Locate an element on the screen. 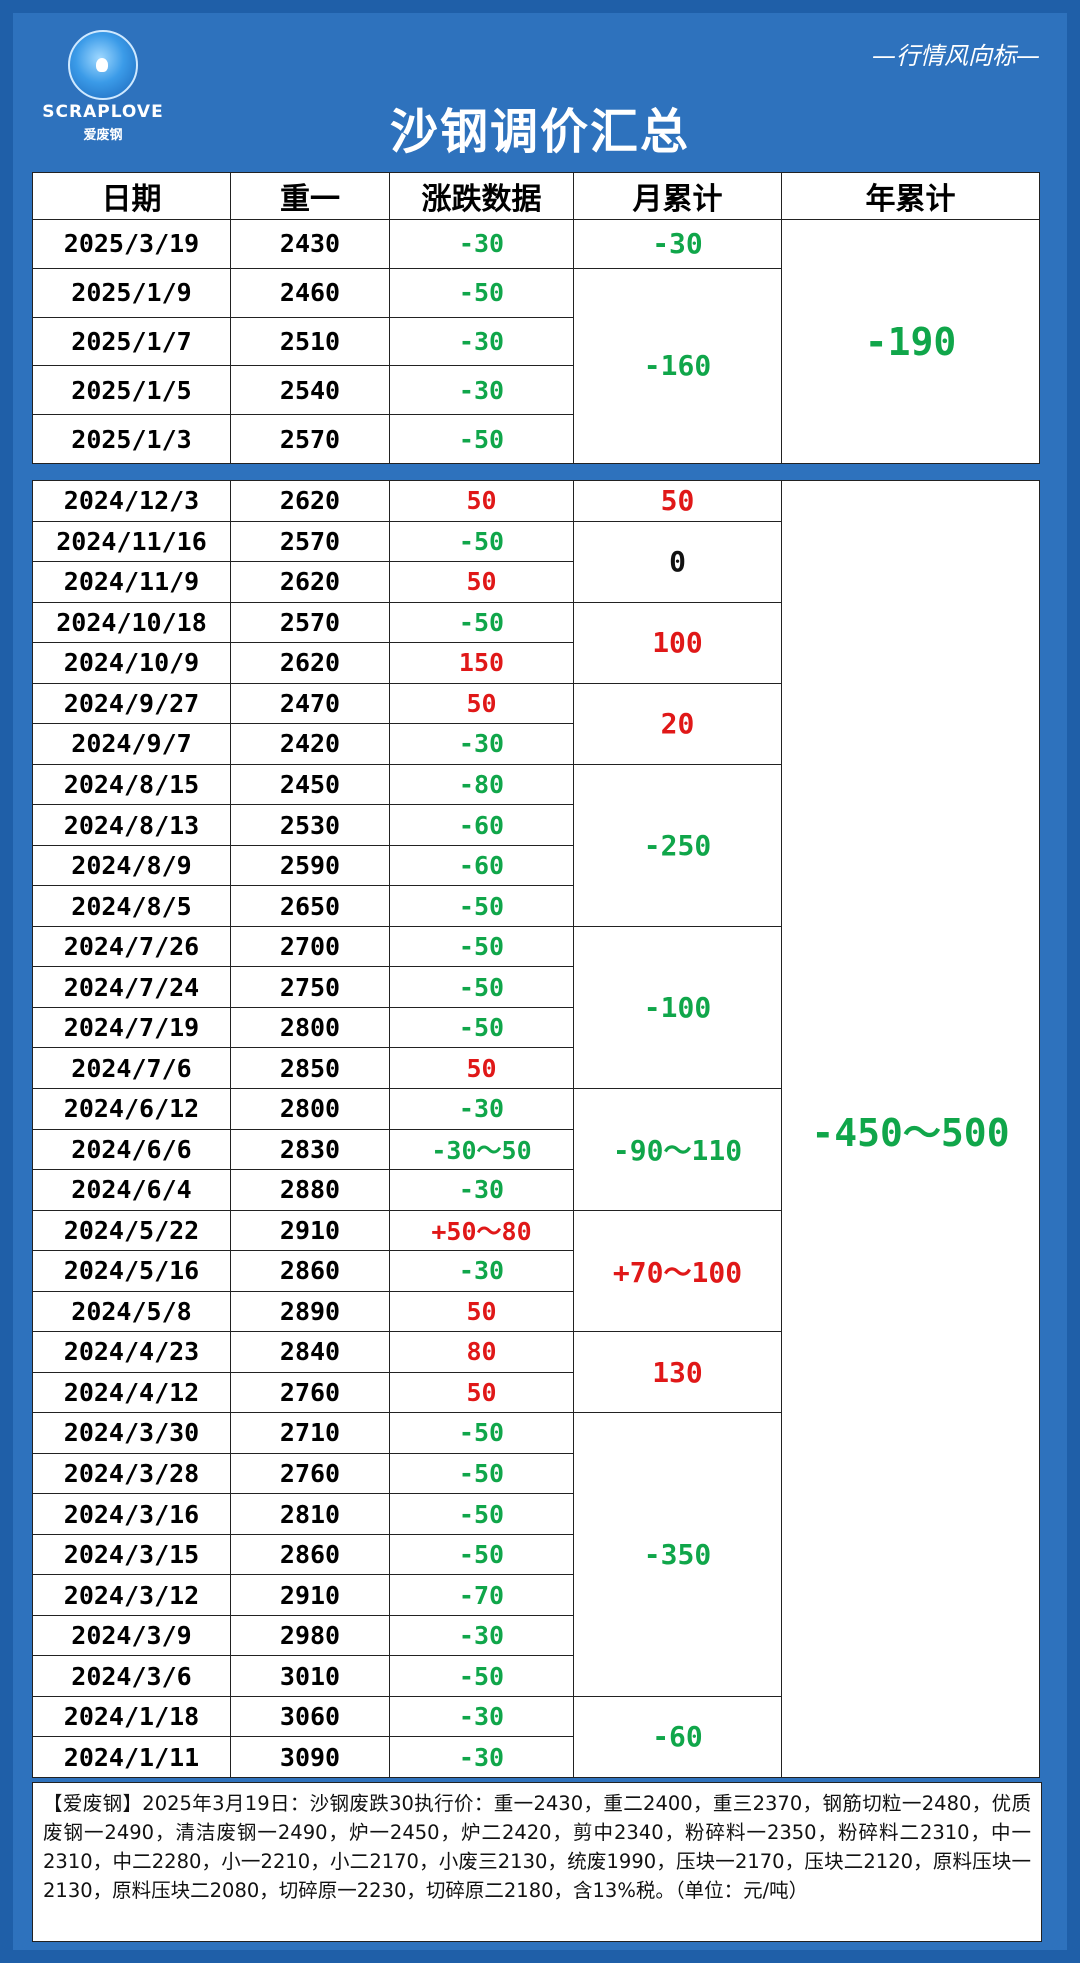 The width and height of the screenshot is (1080, 1963). month-total-cell: -60 is located at coordinates (677, 1737).